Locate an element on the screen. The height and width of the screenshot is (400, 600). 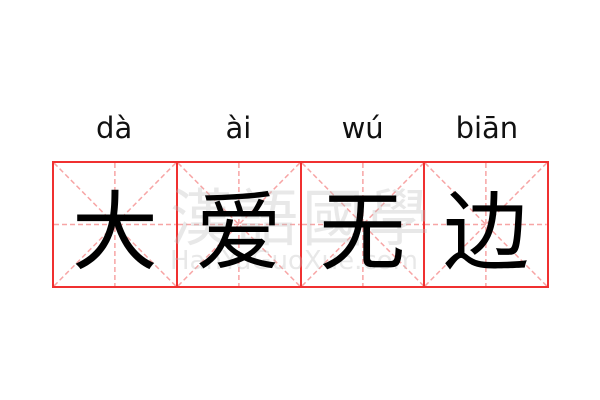
grid-cell: 边 is located at coordinates (486, 224).